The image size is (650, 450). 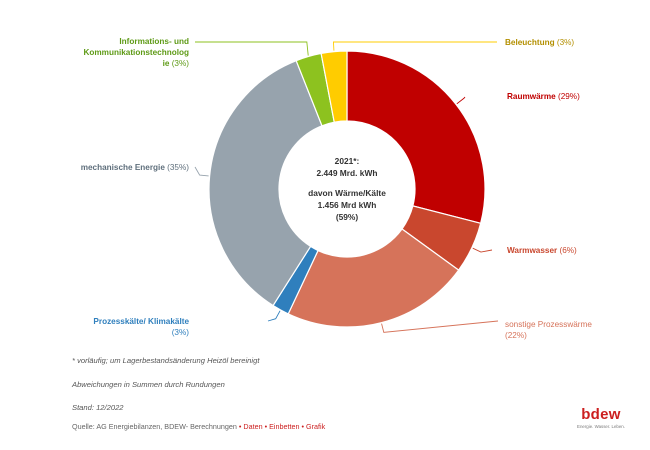 I want to click on center-total: 2.449 Mrd. kWh, so click(x=347, y=173).